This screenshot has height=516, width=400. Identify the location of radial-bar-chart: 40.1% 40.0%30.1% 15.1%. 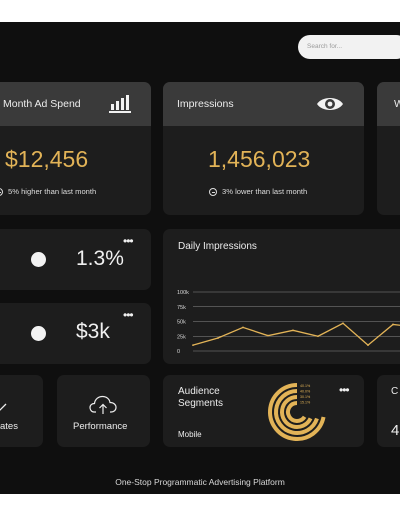
(297, 412).